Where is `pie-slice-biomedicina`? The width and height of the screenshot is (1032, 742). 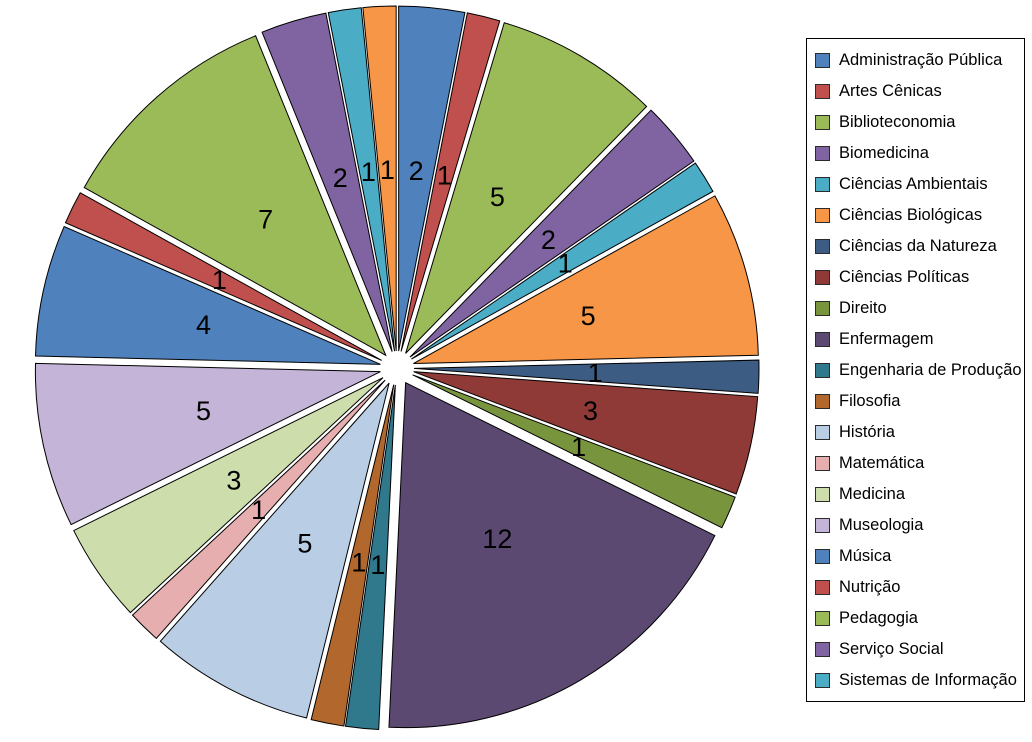 pie-slice-biomedicina is located at coordinates (552, 233).